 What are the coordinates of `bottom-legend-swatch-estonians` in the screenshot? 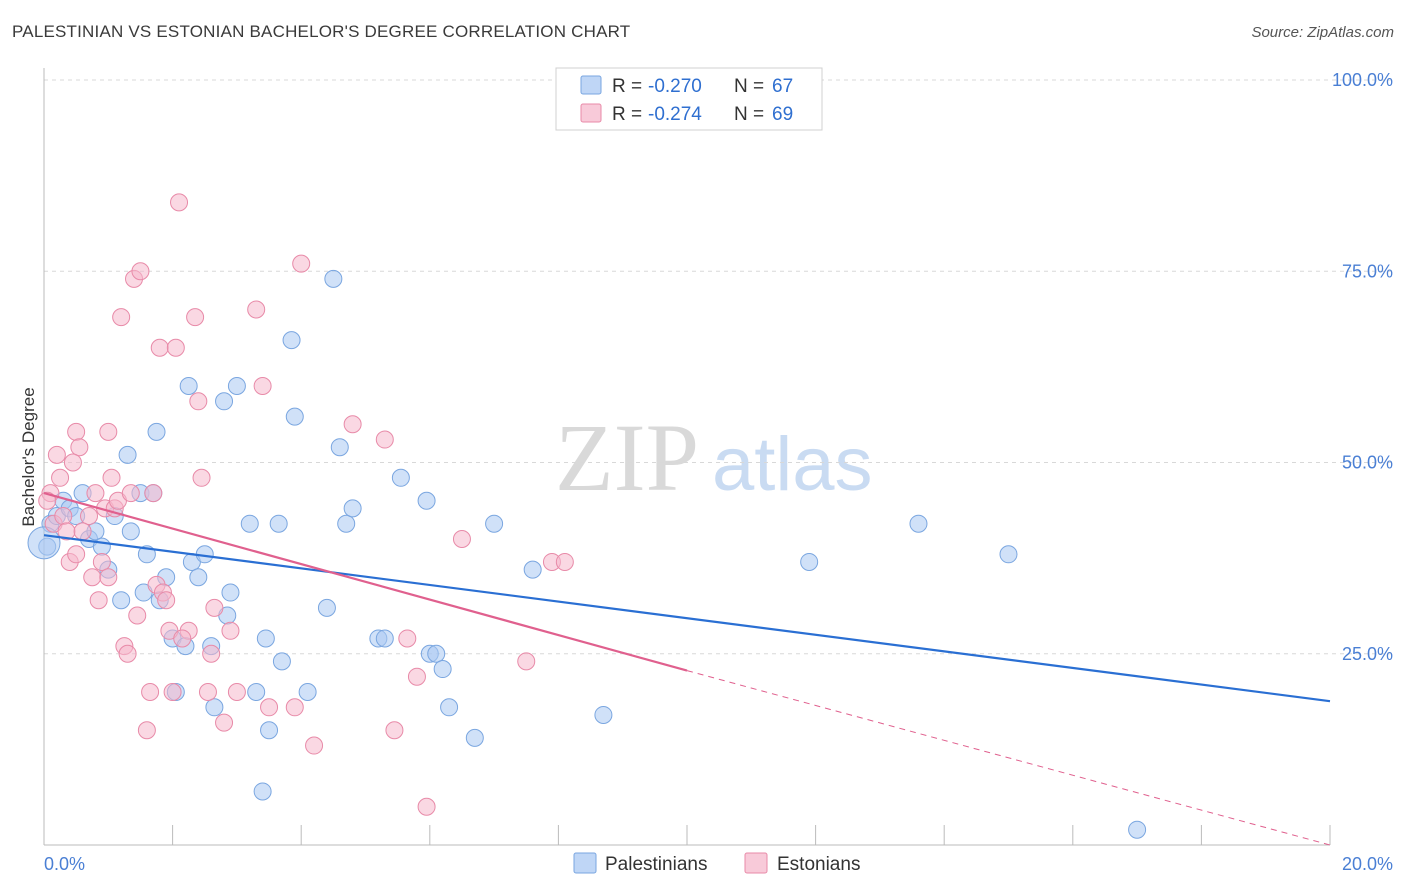 It's located at (756, 863).